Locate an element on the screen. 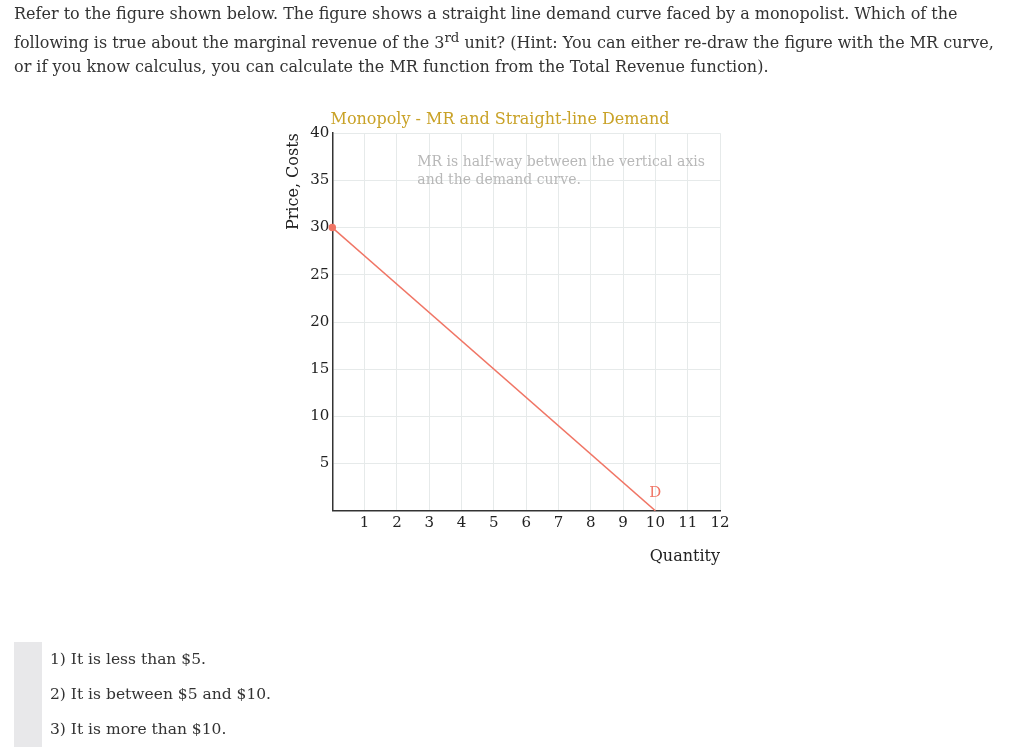  x-tick-label: 3 is located at coordinates (429, 521).